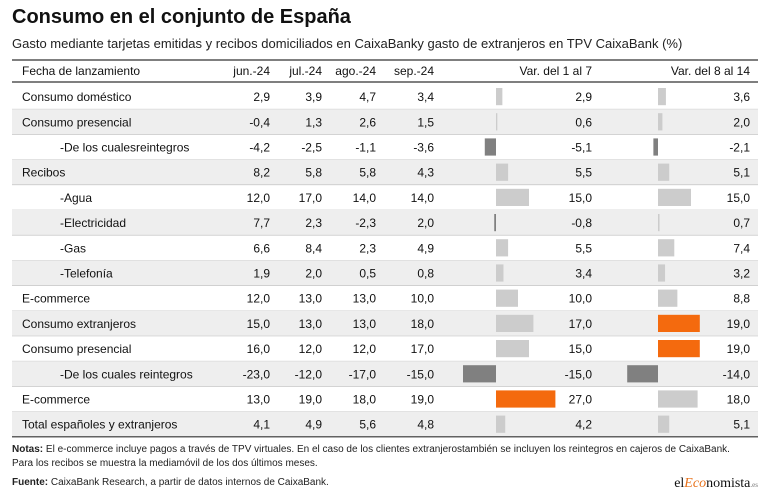 The height and width of the screenshot is (500, 770). Describe the element at coordinates (583, 274) in the screenshot. I see `var1-value: 3,4` at that location.